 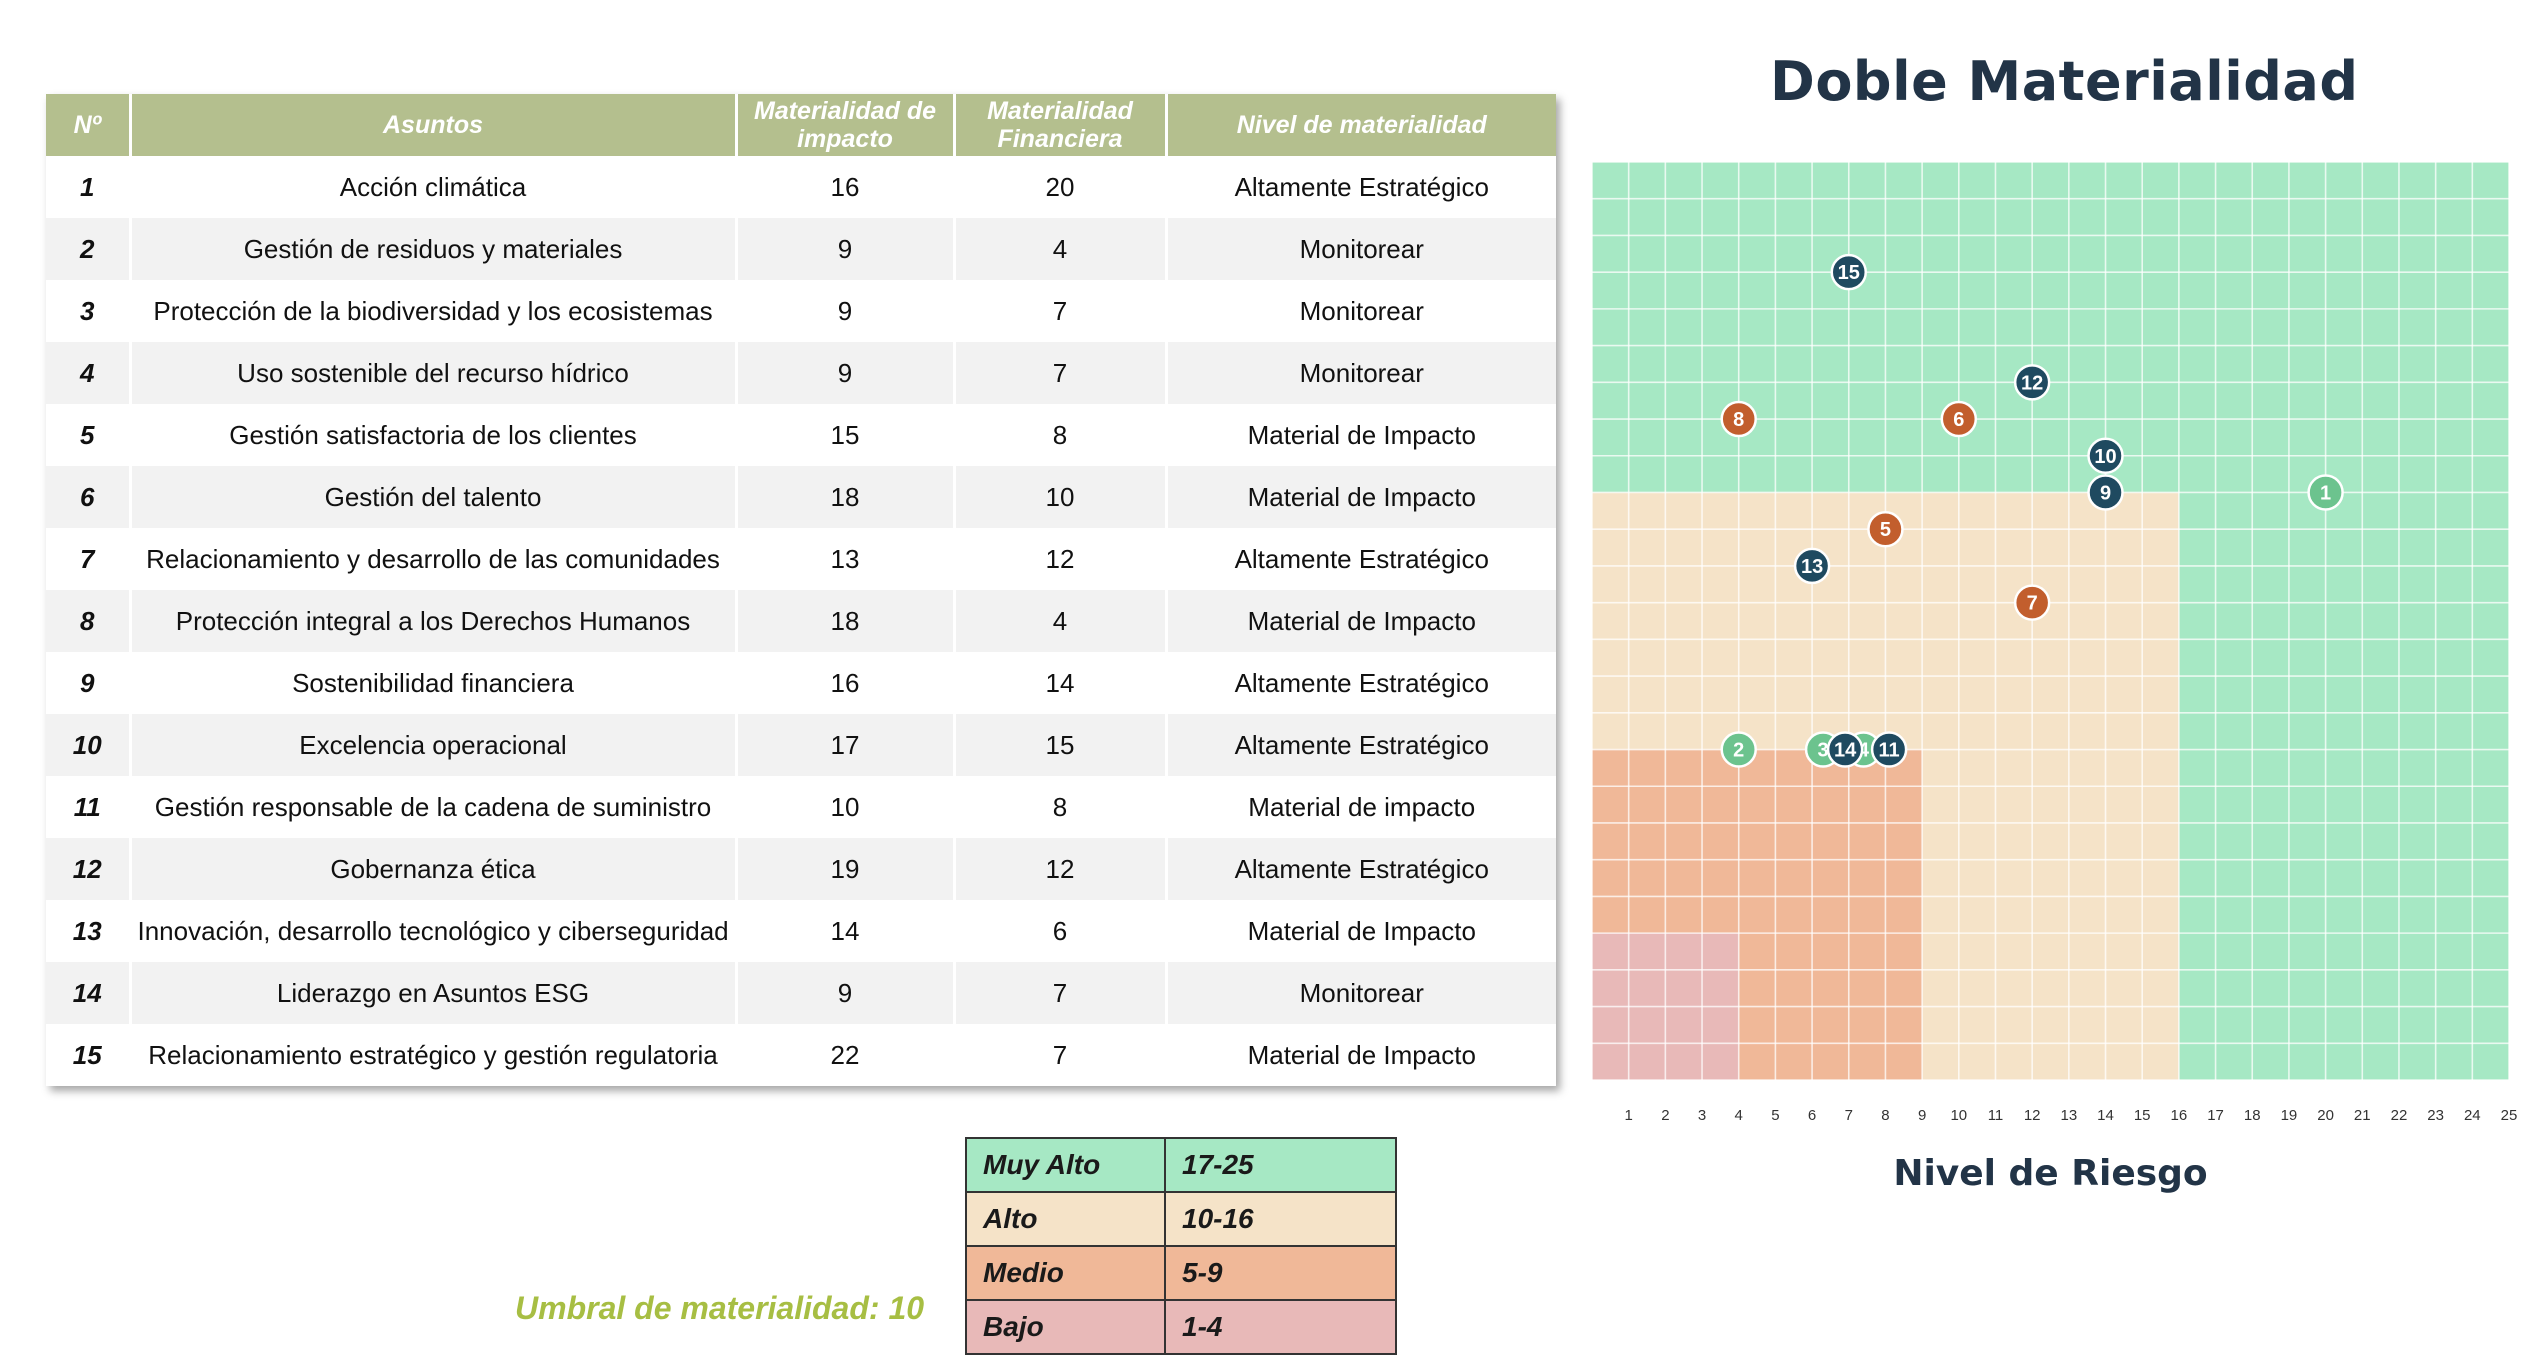 I want to click on x-tick-label: 24, so click(x=2472, y=1115).